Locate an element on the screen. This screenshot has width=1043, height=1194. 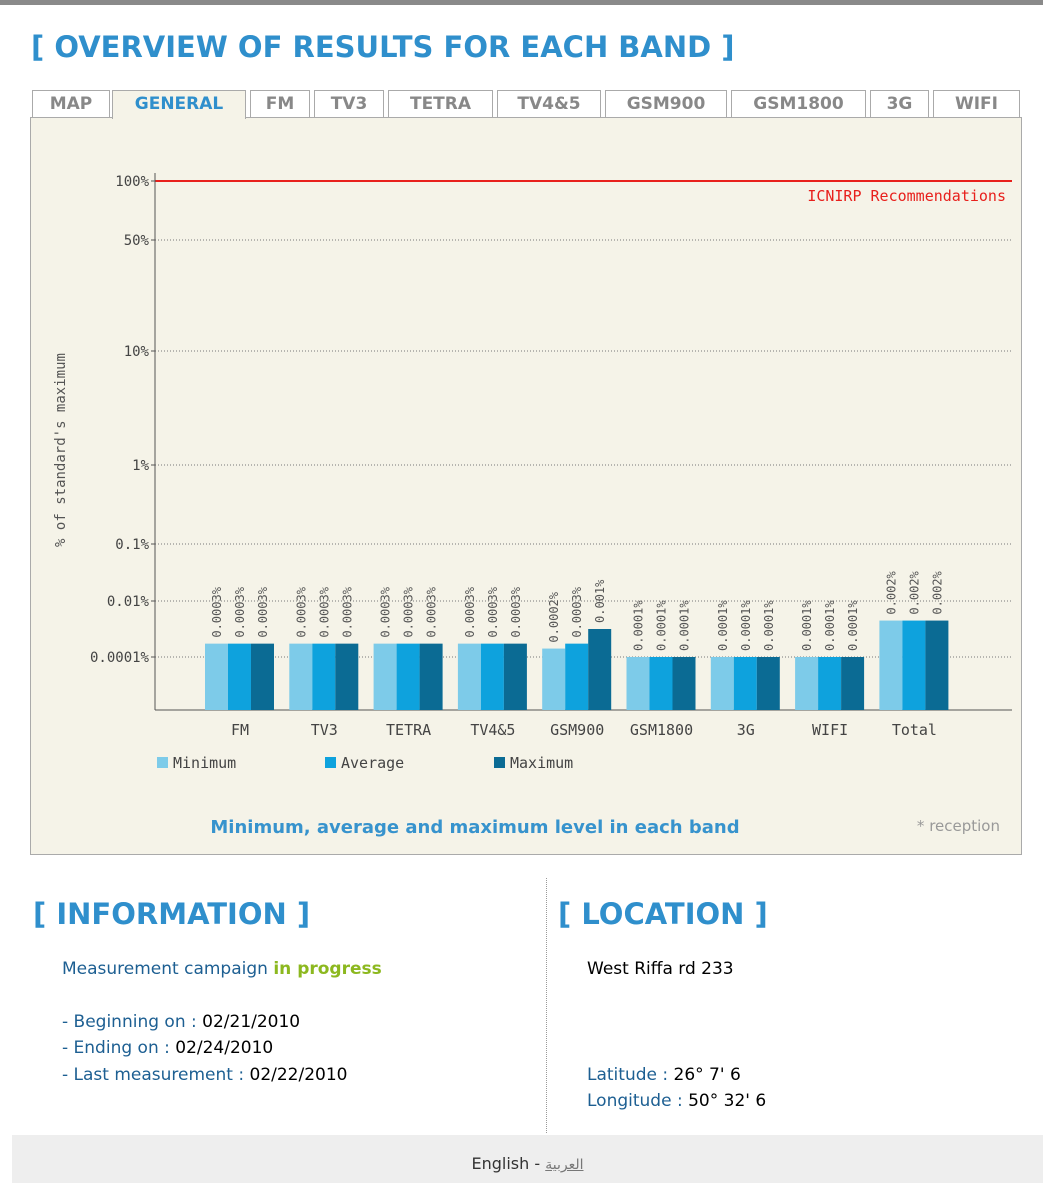
lang-arabic: العربية is located at coordinates (564, 1165).